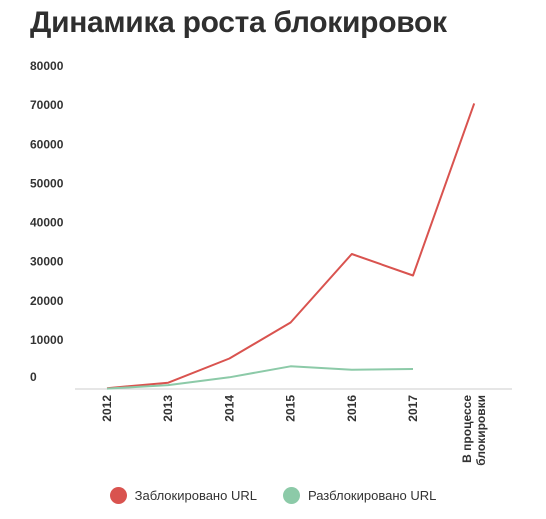  What do you see at coordinates (474, 430) in the screenshot?
I see `x-tick-label: В процессеблокировки` at bounding box center [474, 430].